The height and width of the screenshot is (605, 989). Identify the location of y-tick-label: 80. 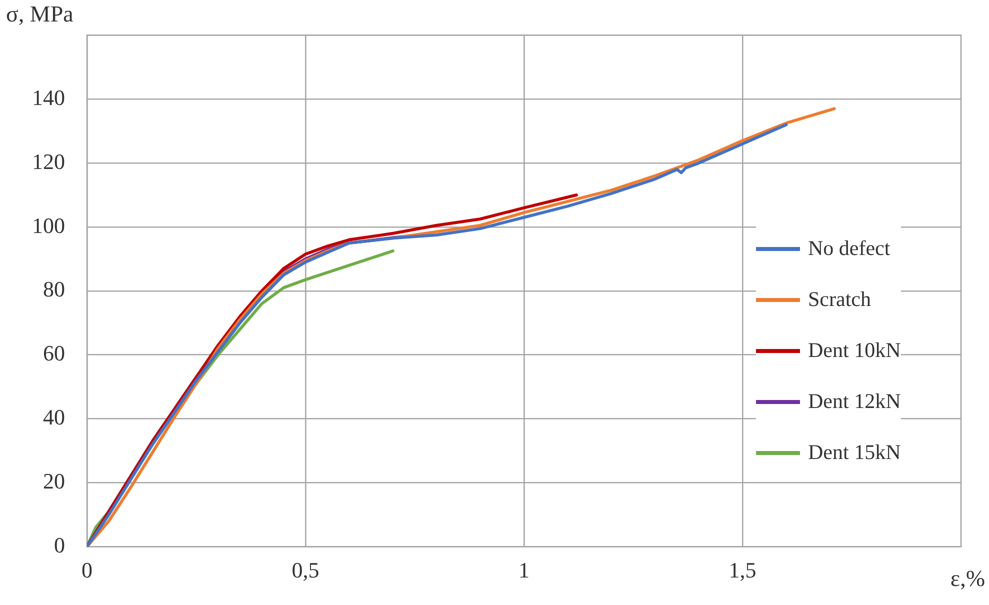
(54, 289).